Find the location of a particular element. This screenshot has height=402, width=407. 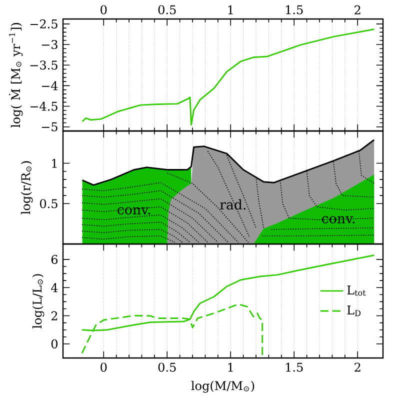

x2-tick-label: 2 is located at coordinates (357, 9).